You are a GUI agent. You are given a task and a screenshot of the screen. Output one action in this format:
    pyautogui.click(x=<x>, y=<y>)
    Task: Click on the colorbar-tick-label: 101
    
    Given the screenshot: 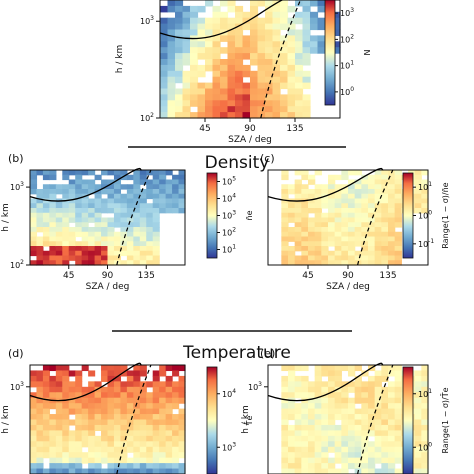 What is the action you would take?
    pyautogui.click(x=425, y=393)
    